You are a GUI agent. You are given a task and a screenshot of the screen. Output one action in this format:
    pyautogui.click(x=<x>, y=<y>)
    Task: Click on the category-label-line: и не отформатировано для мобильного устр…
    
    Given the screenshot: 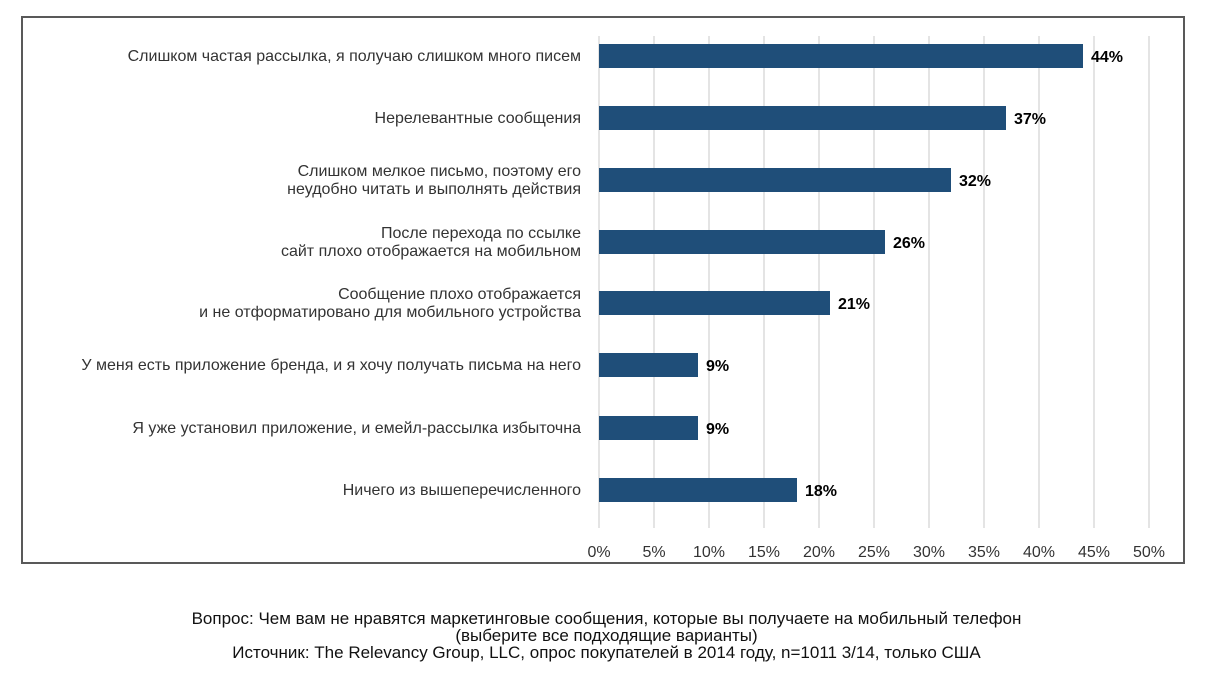 What is the action you would take?
    pyautogui.click(x=390, y=312)
    